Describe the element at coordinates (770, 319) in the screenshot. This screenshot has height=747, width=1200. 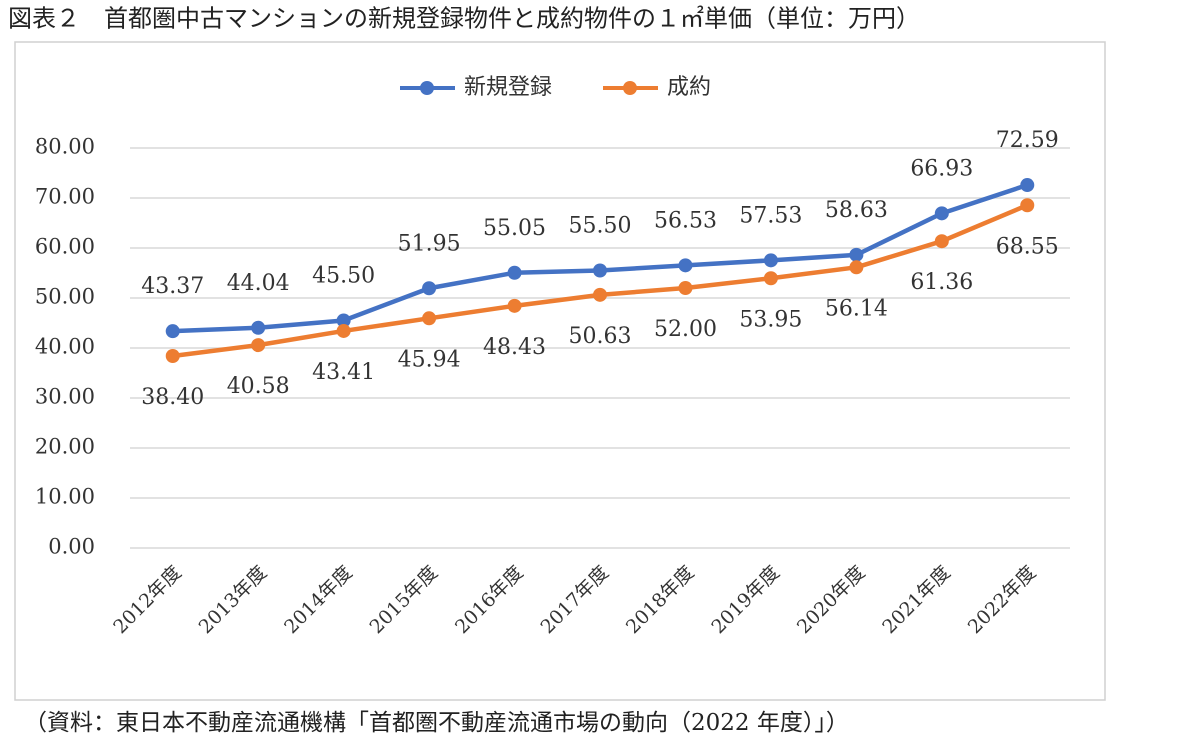
I see `data-label: 53.95` at that location.